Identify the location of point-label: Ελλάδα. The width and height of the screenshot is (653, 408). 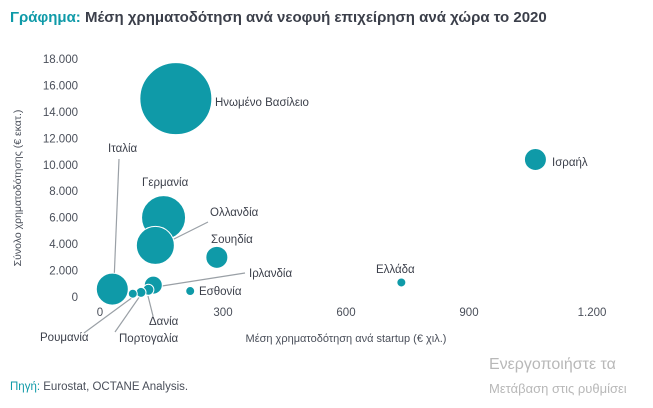
(395, 270).